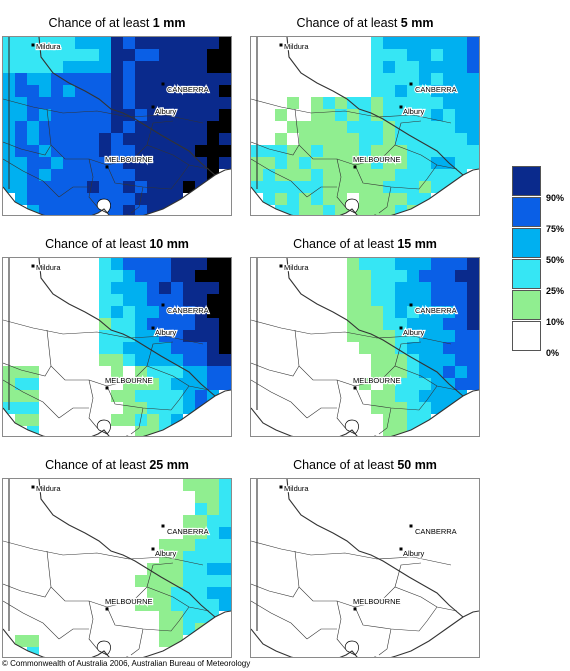 The height and width of the screenshot is (671, 570). What do you see at coordinates (414, 111) in the screenshot?
I see `albury-label: Albury` at bounding box center [414, 111].